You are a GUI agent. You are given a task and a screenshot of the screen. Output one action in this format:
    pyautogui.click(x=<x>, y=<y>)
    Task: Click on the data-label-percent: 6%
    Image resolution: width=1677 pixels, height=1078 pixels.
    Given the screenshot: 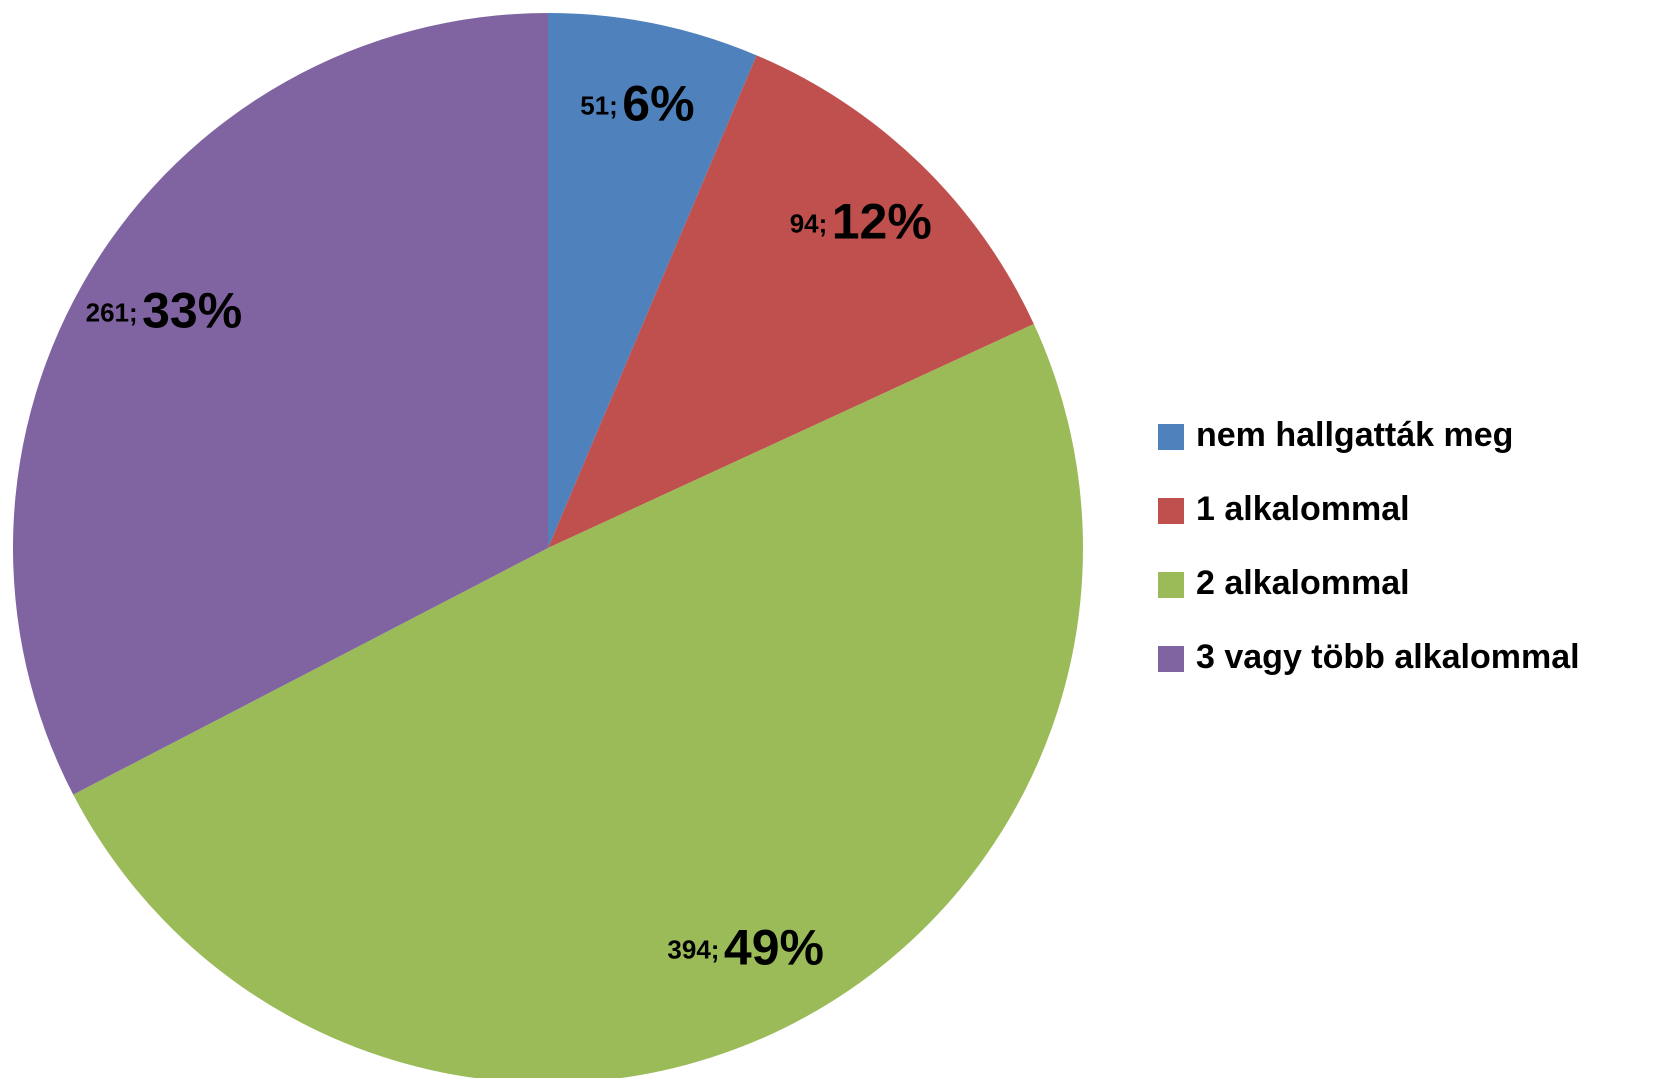 What is the action you would take?
    pyautogui.click(x=658, y=104)
    